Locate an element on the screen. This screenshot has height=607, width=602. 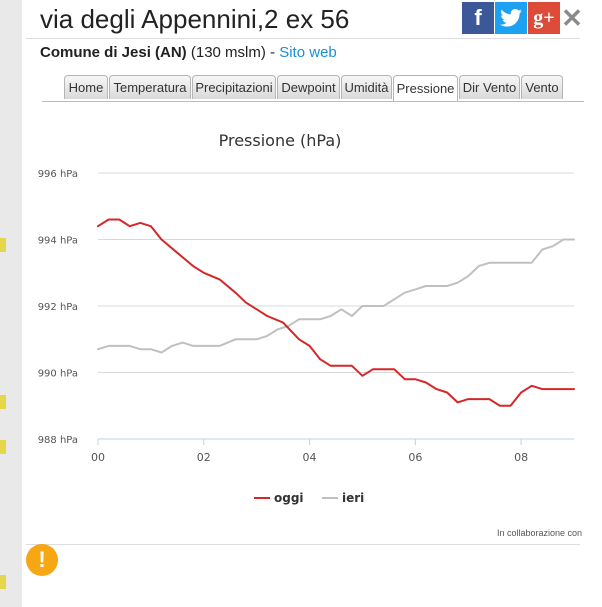
tab-label: Pressione is located at coordinates (425, 88).